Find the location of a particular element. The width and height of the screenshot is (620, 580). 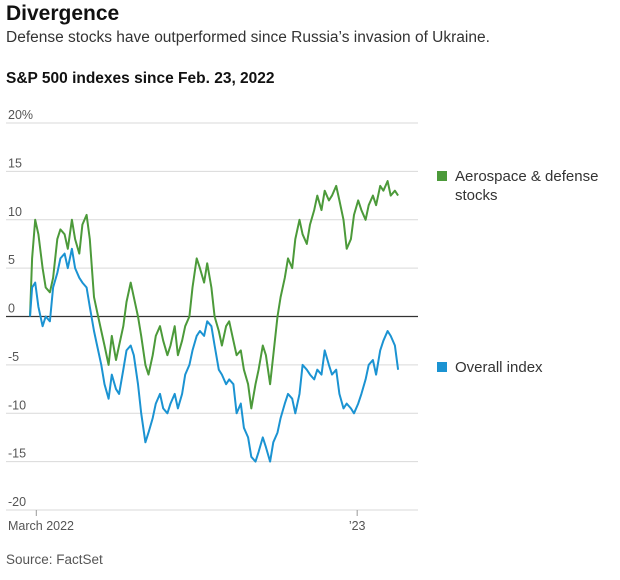

y-tick-label: -15 is located at coordinates (17, 454).